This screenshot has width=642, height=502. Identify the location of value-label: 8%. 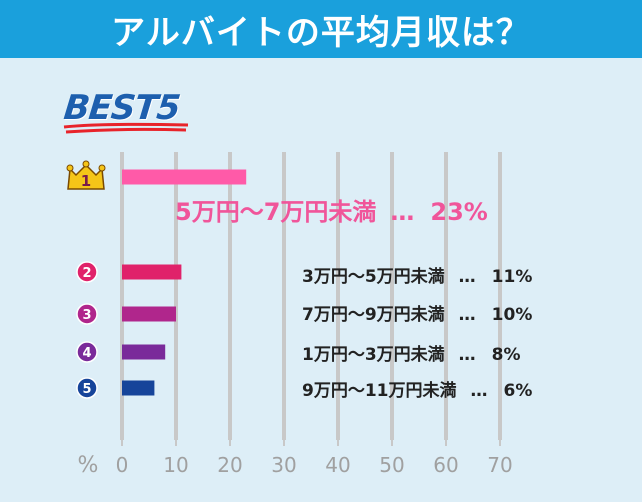
(506, 355).